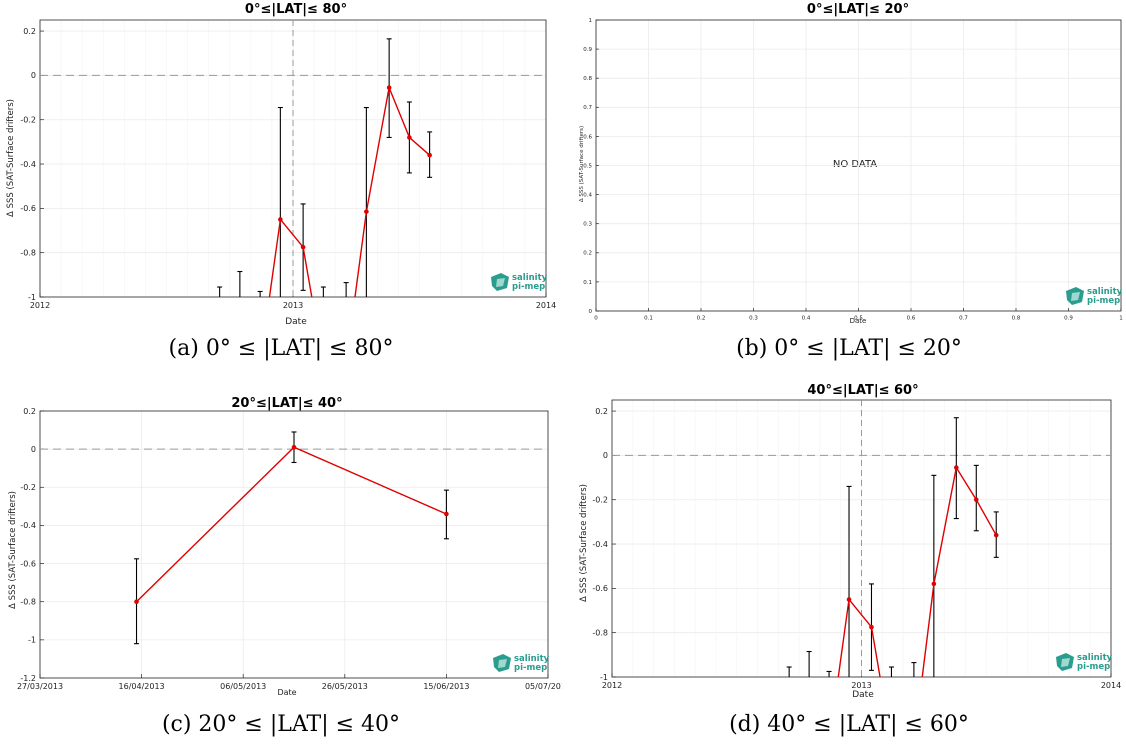  I want to click on y-tick-label: 0.9, so click(587, 50).